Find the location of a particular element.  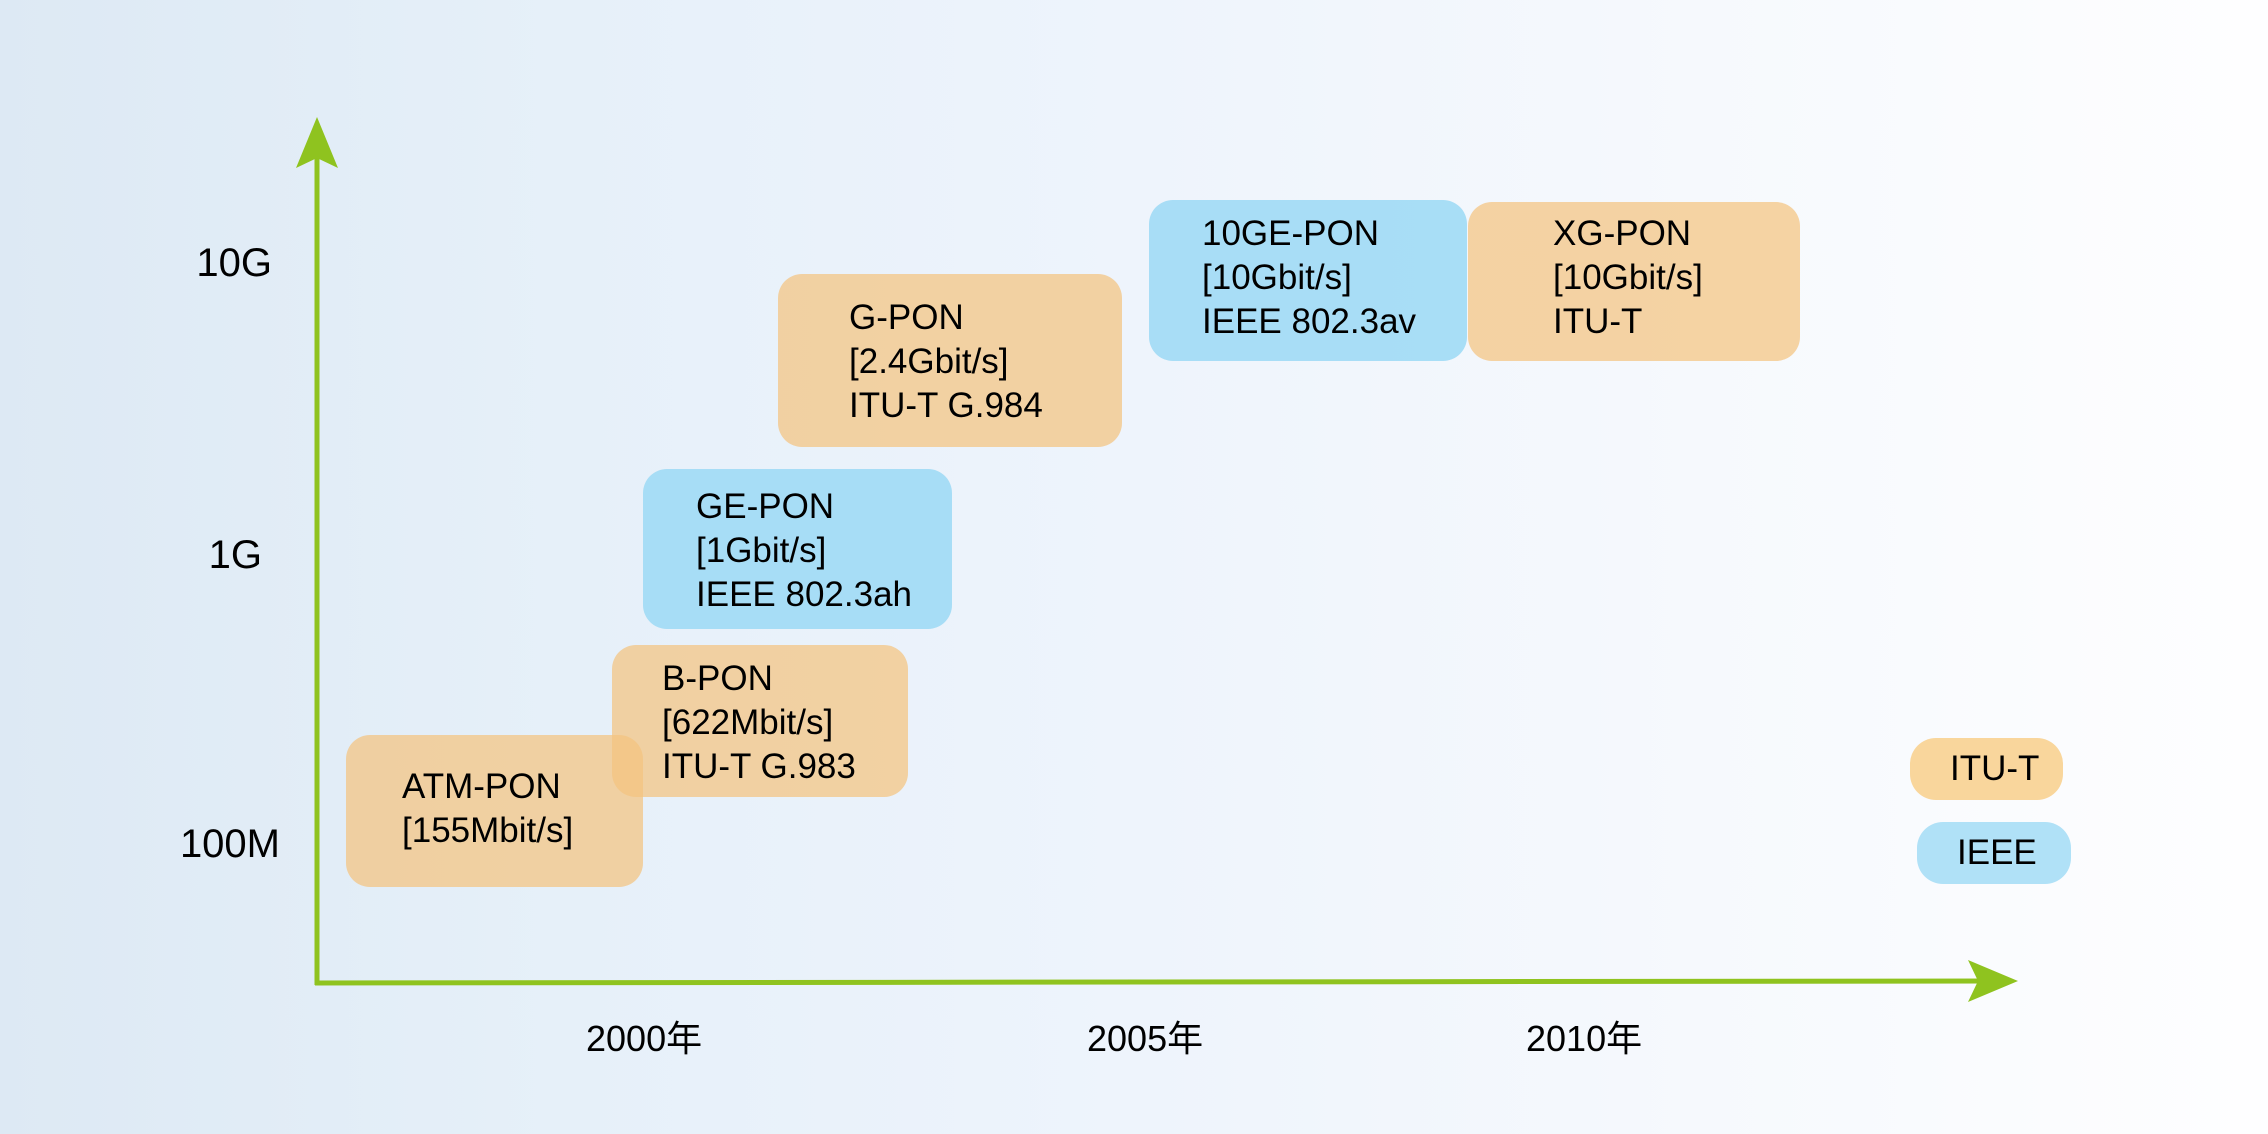

legend-item-ieee: IEEE is located at coordinates (1994, 853).